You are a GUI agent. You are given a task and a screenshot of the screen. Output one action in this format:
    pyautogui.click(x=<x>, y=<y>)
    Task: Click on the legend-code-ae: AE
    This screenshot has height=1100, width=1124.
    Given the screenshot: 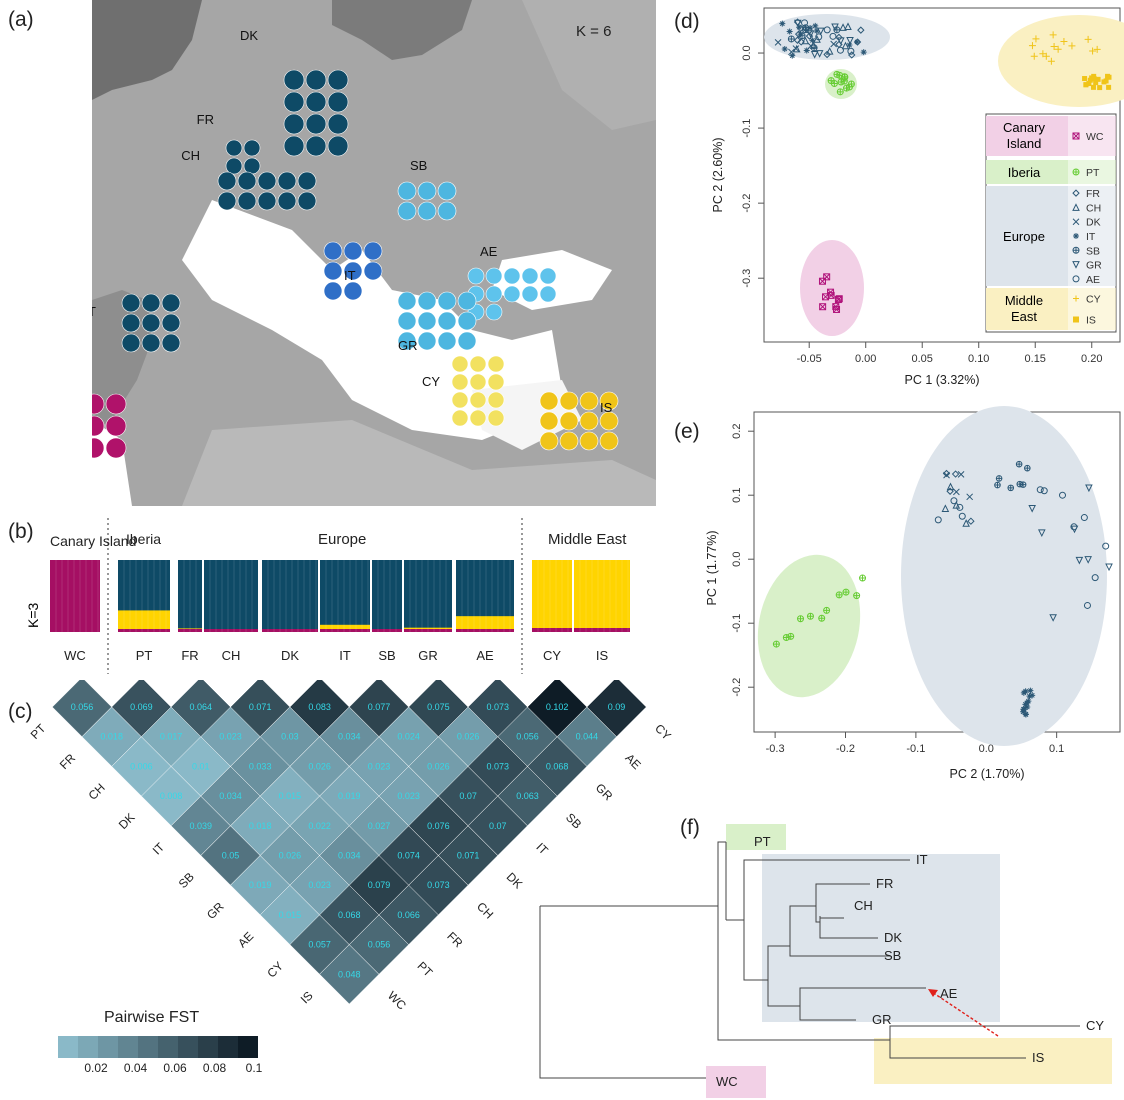 What is the action you would take?
    pyautogui.click(x=1093, y=280)
    